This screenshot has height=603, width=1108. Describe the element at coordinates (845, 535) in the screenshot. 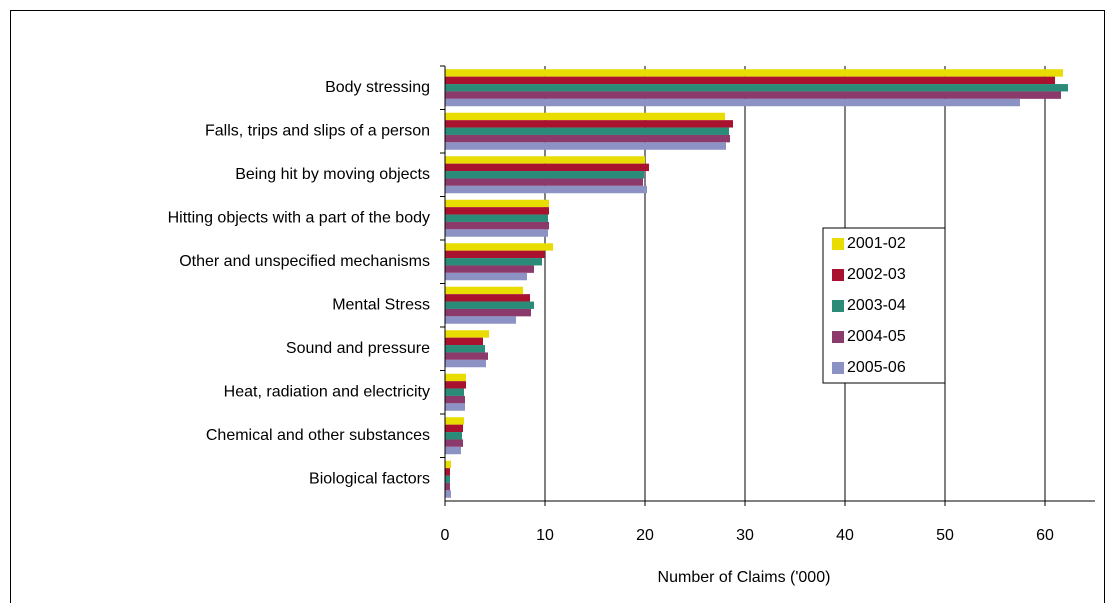

I see `x-tick-label: 40` at that location.